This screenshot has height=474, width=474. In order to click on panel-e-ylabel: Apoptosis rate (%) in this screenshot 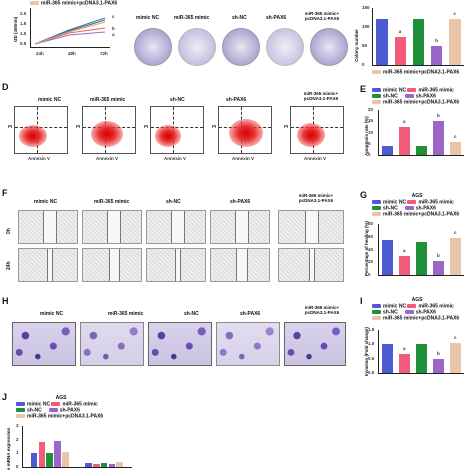, I will do `click(366, 136)`.